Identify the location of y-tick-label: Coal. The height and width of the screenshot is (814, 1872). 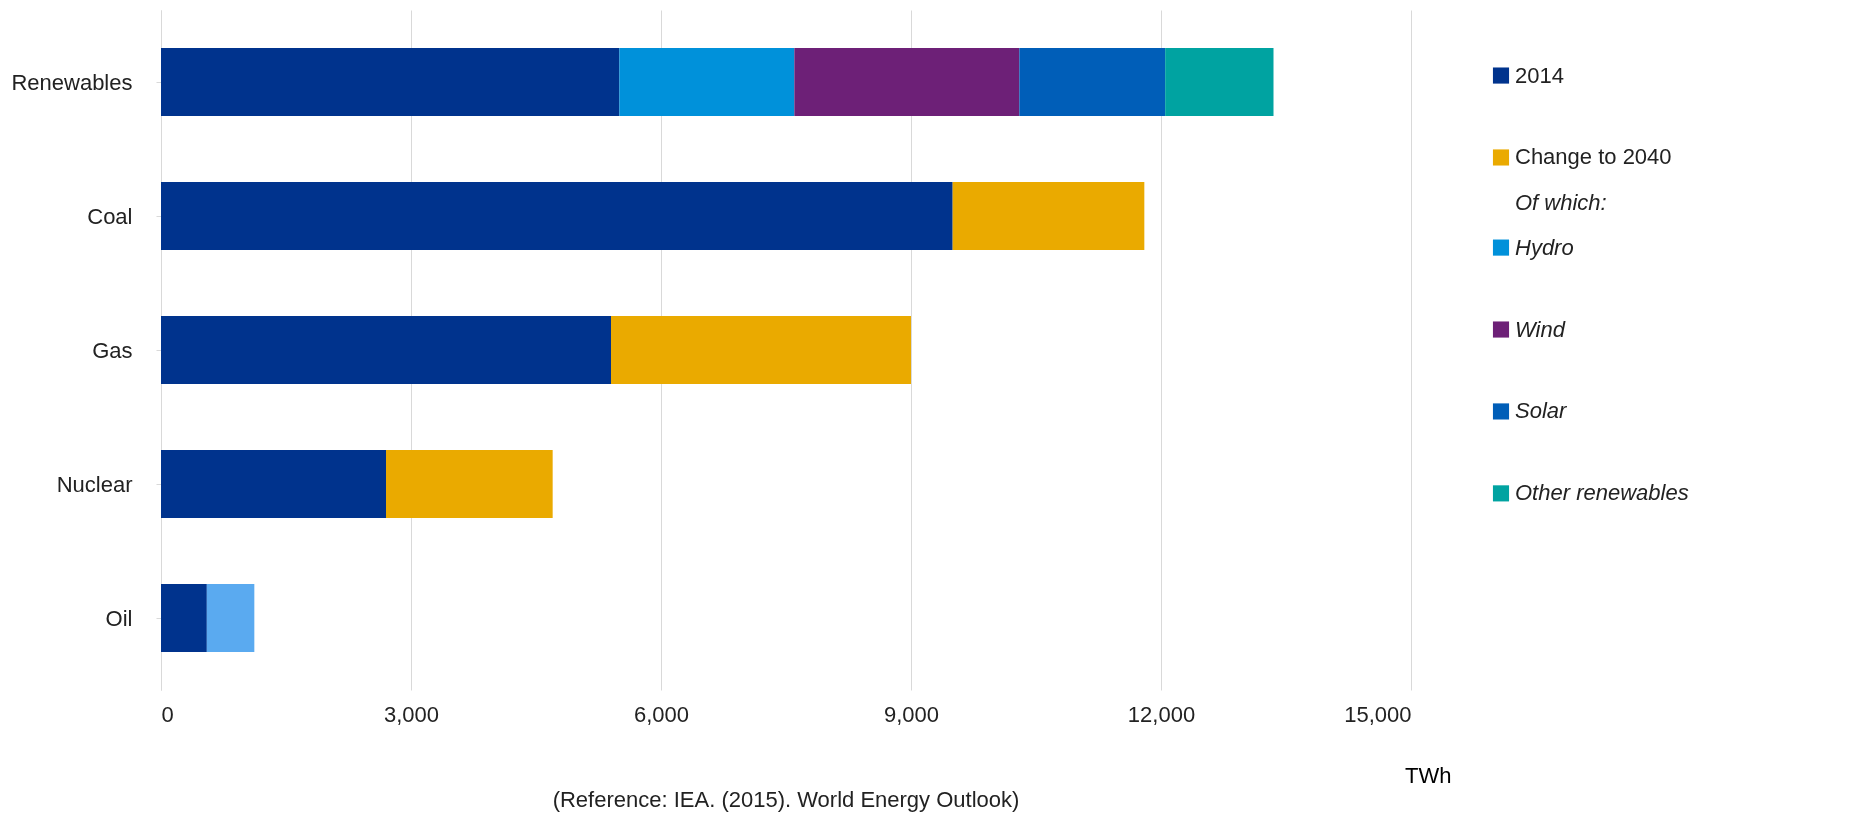
(110, 216).